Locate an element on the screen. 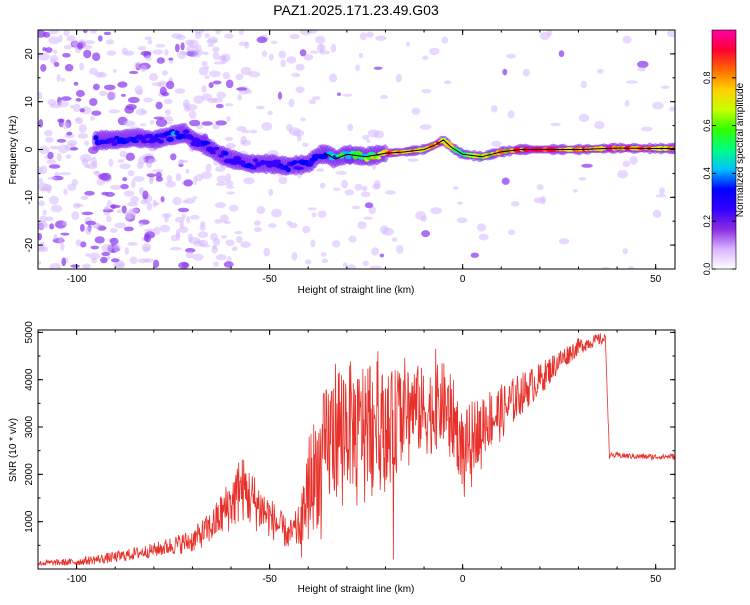 The width and height of the screenshot is (750, 605). y-tick-label: 1000 is located at coordinates (29, 521).